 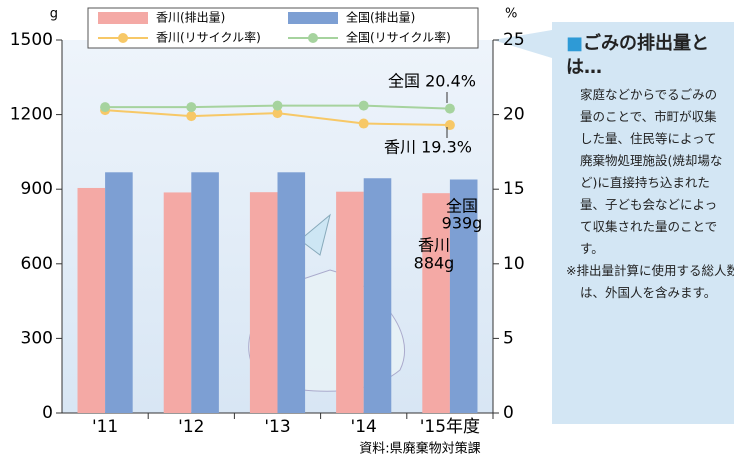 I want to click on annotation: 884g, so click(x=434, y=263).